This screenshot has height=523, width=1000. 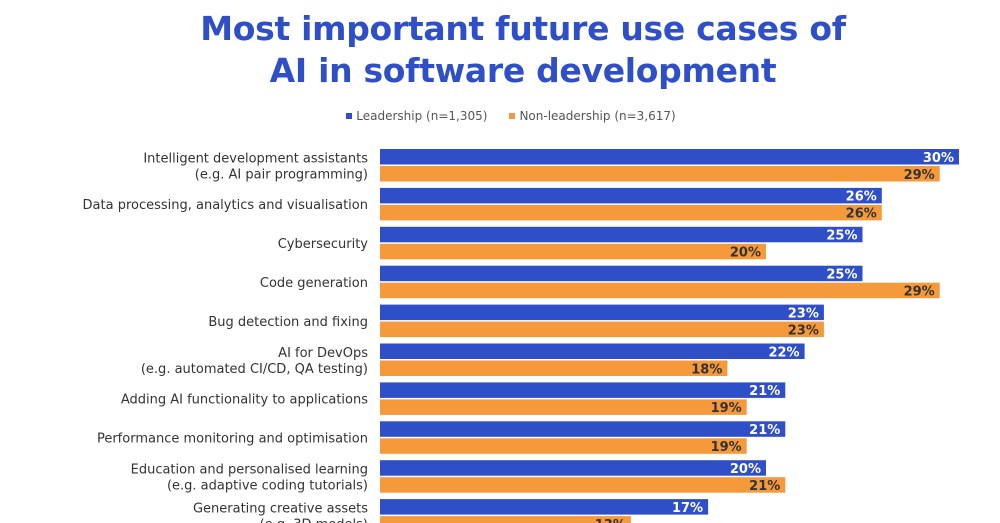 I want to click on legend-label-leadership: Leadership (n=1,305), so click(x=422, y=116).